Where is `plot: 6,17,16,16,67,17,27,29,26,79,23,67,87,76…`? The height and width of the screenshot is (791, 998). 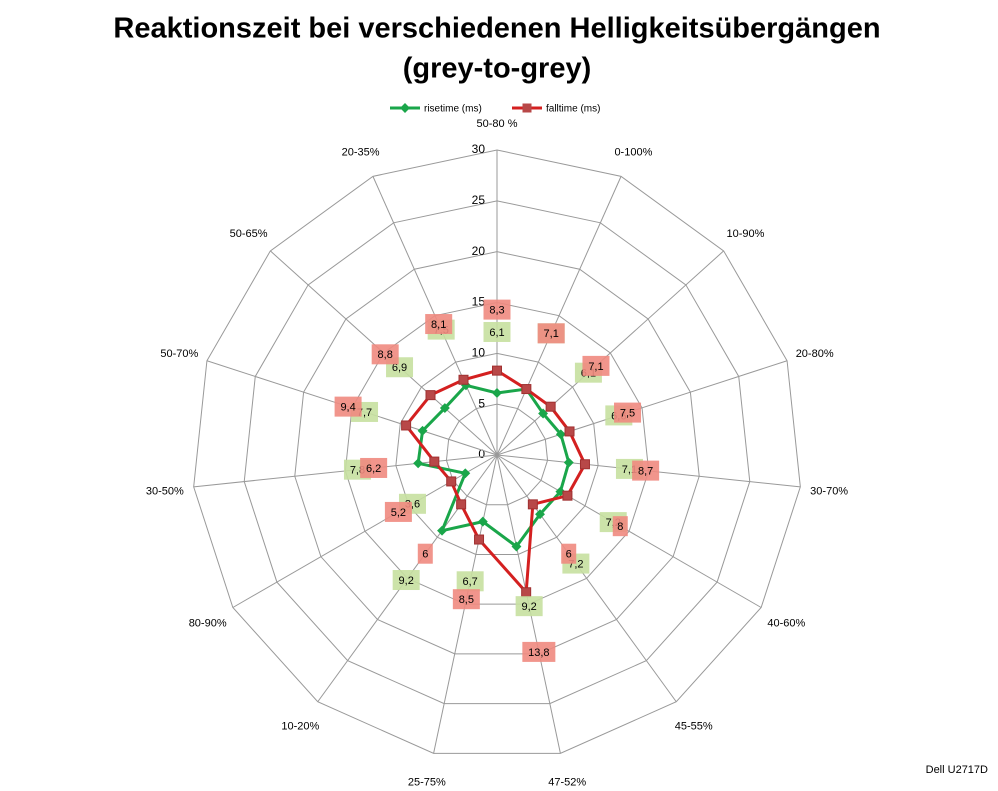
plot: 6,17,16,16,67,17,27,29,26,79,23,67,87,76… is located at coordinates (497, 480).